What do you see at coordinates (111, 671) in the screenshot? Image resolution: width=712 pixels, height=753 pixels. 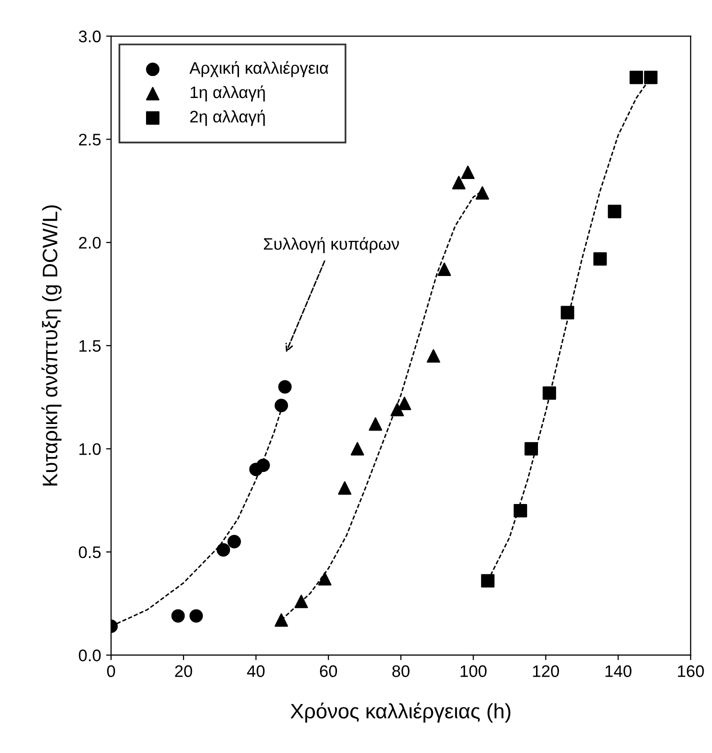 I see `x-tick-label: 0` at bounding box center [111, 671].